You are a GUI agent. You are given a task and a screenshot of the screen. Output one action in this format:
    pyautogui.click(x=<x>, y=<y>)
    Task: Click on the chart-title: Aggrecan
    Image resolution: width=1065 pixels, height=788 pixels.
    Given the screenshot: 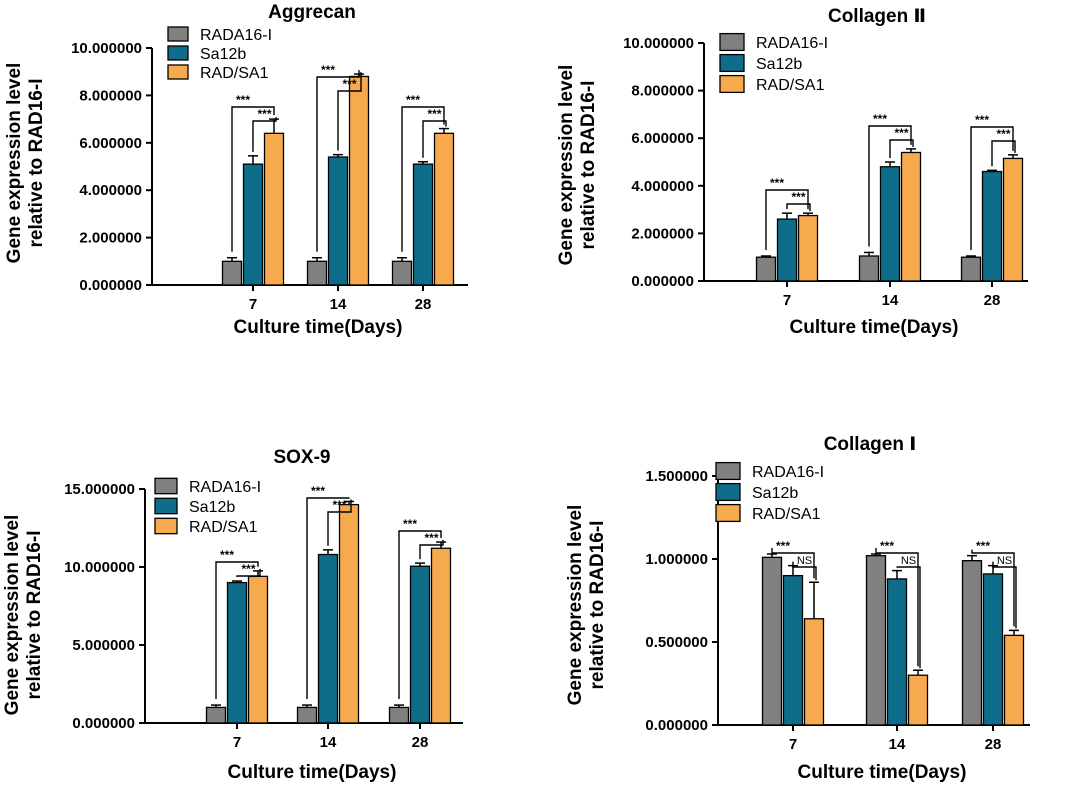 What is the action you would take?
    pyautogui.click(x=312, y=12)
    